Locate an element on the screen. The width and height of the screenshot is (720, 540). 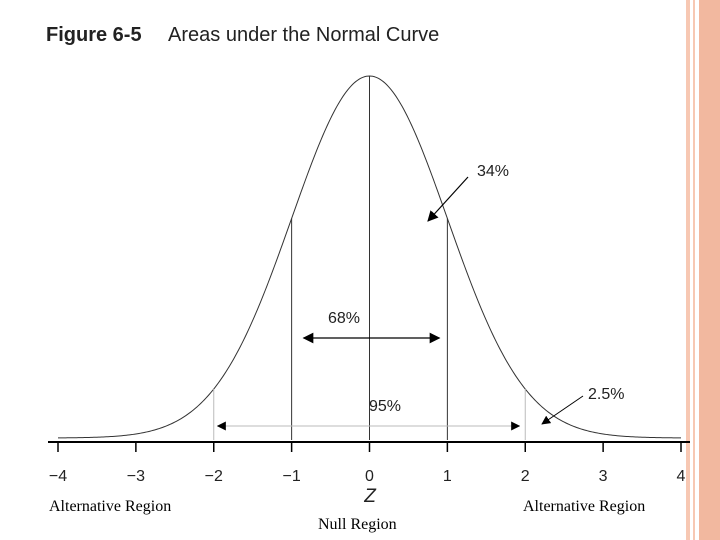
figure-title: Figure 6-5 Areas under the Normal Curve is located at coordinates (242, 35).